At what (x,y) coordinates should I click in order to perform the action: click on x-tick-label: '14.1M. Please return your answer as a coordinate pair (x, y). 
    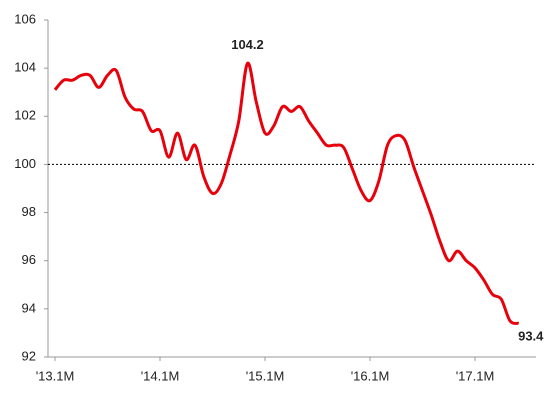
    Looking at the image, I should click on (160, 375).